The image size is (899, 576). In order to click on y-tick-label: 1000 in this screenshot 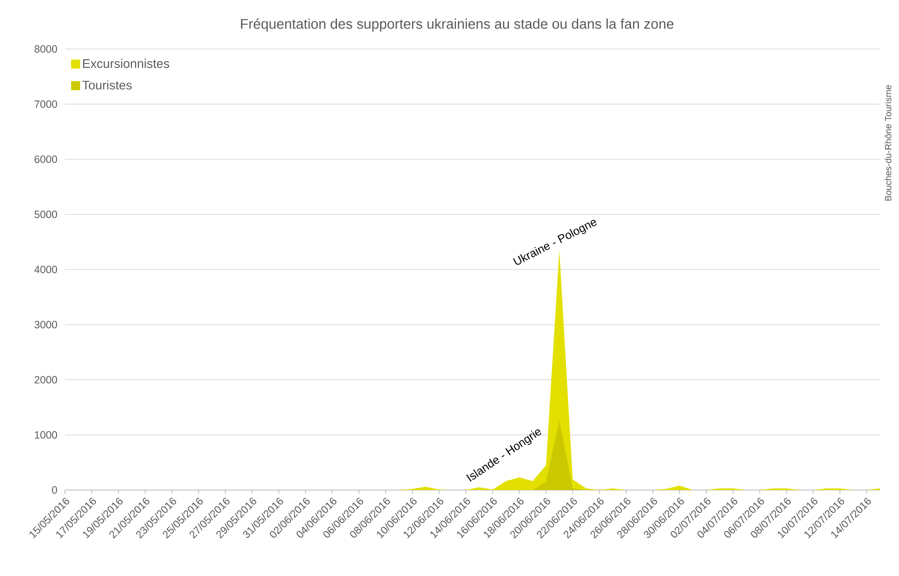, I will do `click(46, 435)`.